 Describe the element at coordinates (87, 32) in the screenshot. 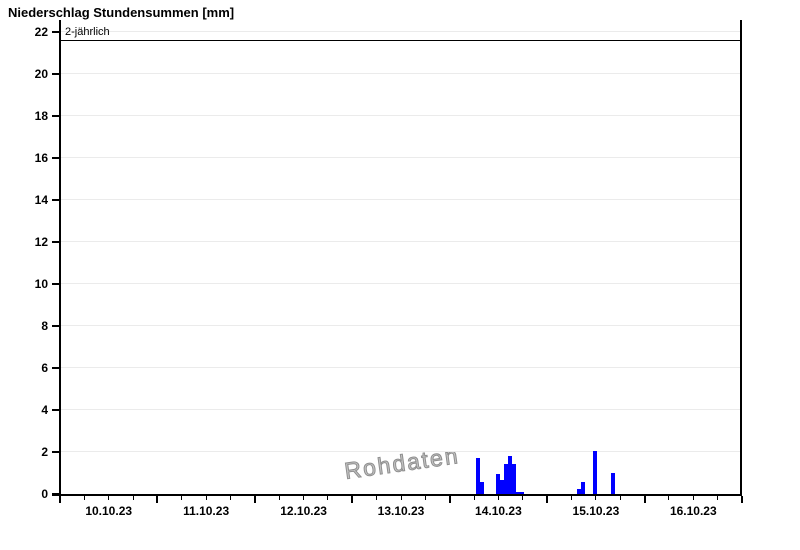

I see `threshold-label: 2-jährlich` at that location.